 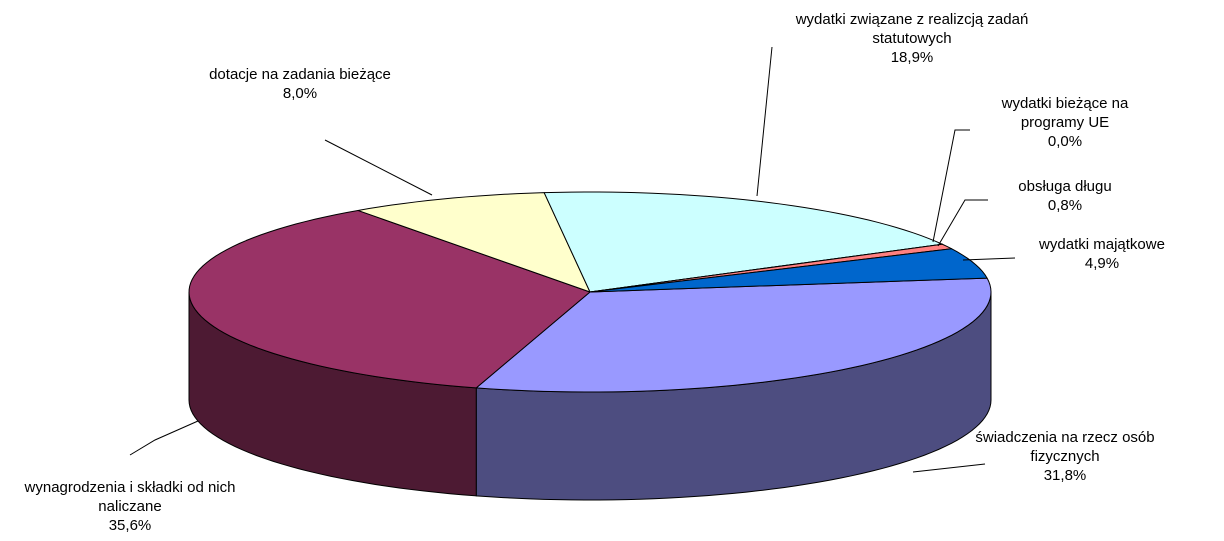 What do you see at coordinates (1065, 205) in the screenshot?
I see `value-label: 0,8%` at bounding box center [1065, 205].